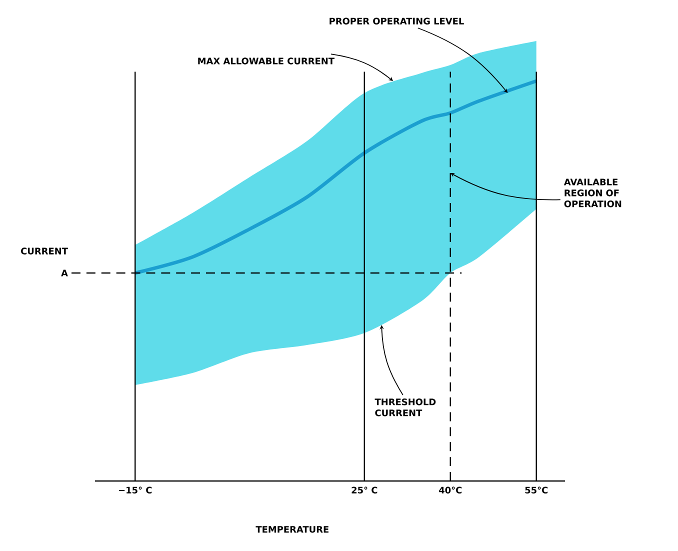 The image size is (678, 551). What do you see at coordinates (292, 529) in the screenshot?
I see `x-axis-title: TEMPERATURE` at bounding box center [292, 529].